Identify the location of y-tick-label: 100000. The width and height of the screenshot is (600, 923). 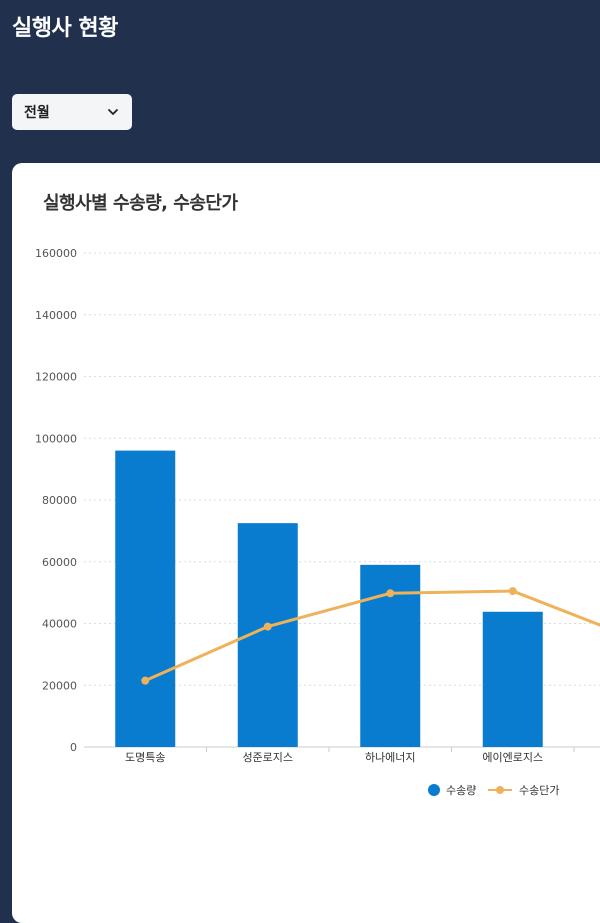
(56, 438).